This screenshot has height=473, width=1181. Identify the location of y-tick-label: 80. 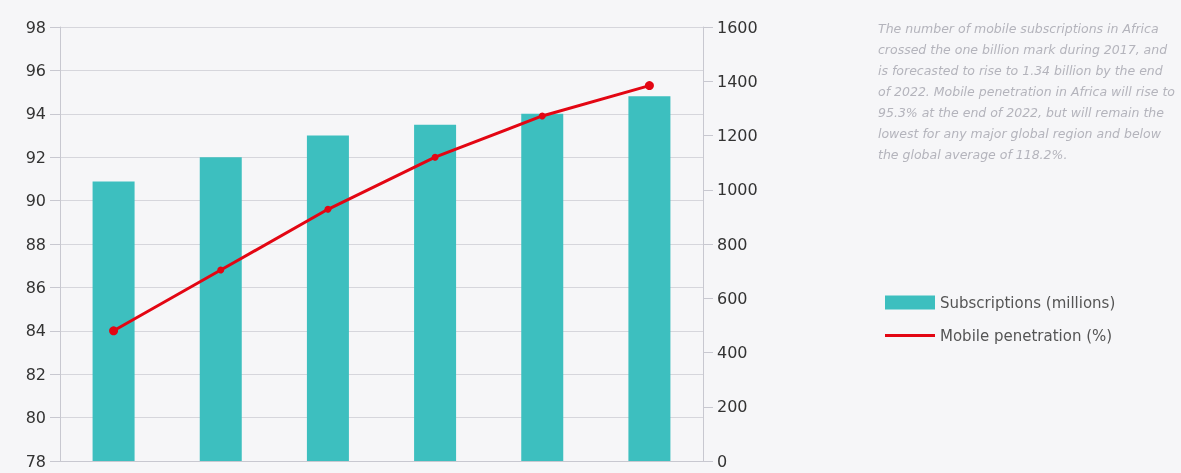
(35, 418).